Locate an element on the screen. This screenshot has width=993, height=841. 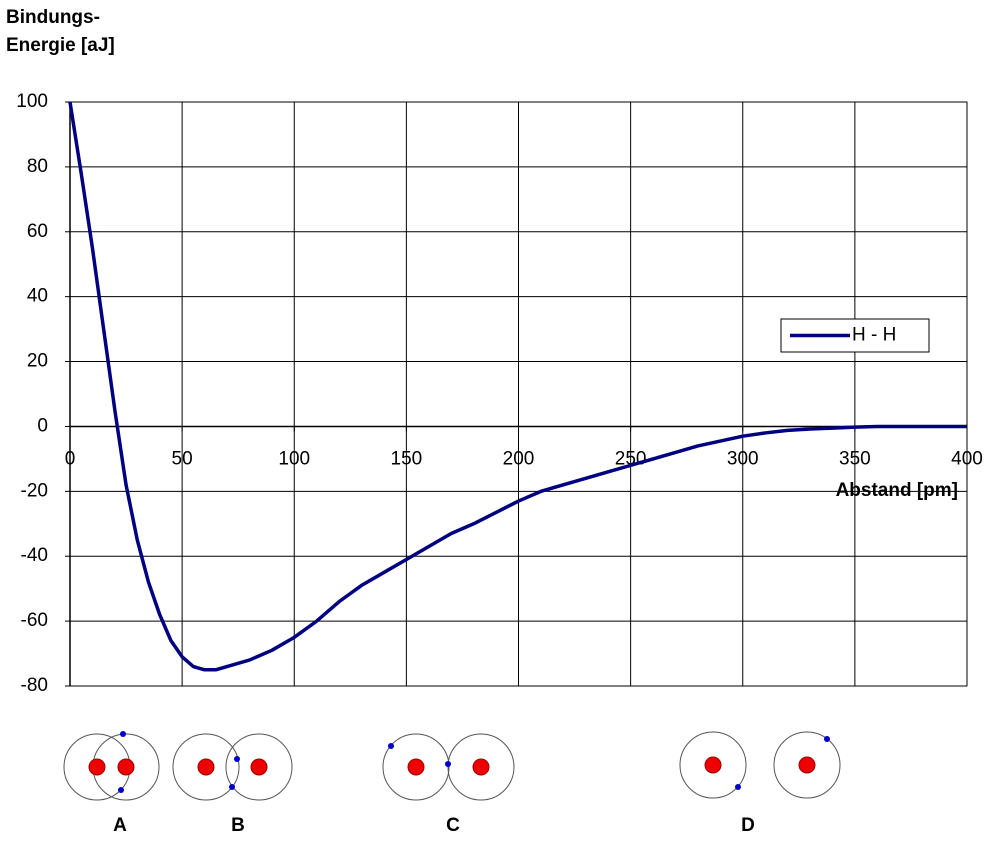
y-tick-label: 80 is located at coordinates (37, 166).